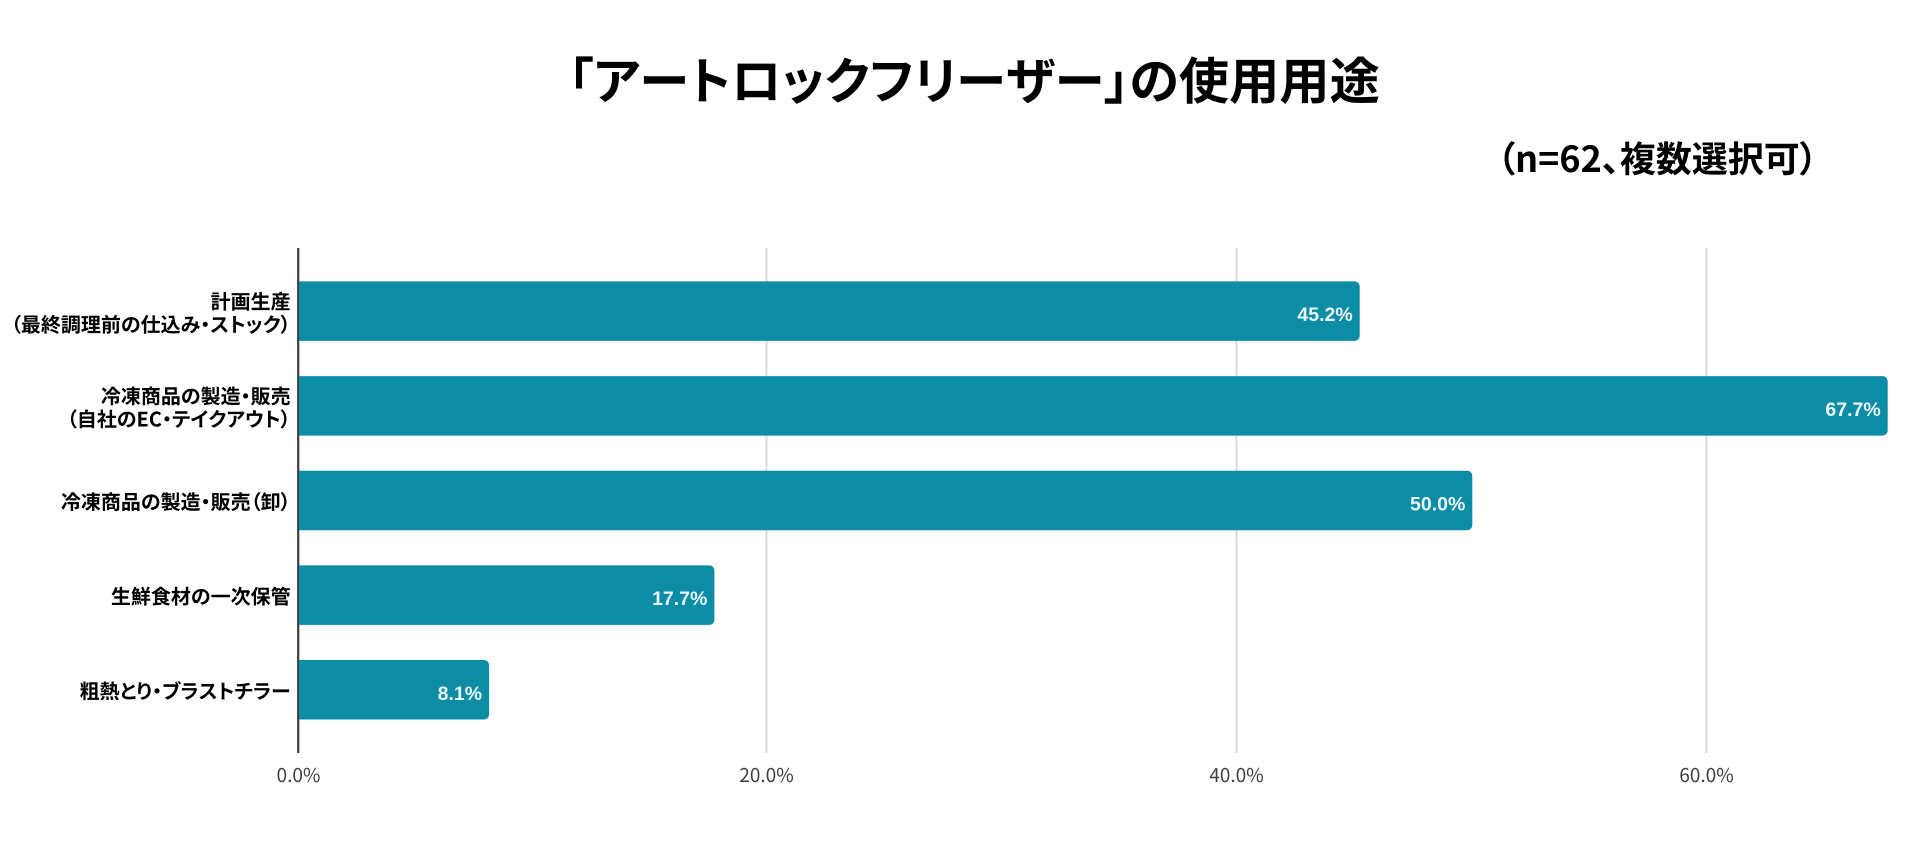 The height and width of the screenshot is (862, 1919). Describe the element at coordinates (679, 599) in the screenshot. I see `svg-text: 17.7%` at that location.